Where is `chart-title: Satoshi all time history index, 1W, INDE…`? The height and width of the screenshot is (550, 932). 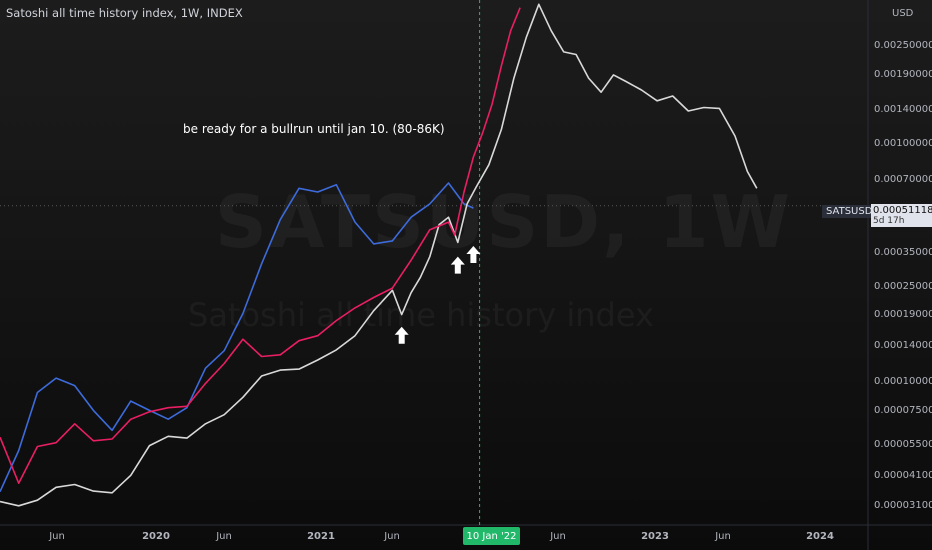
chart-title: Satoshi all time history index, 1W, INDE… is located at coordinates (124, 13).